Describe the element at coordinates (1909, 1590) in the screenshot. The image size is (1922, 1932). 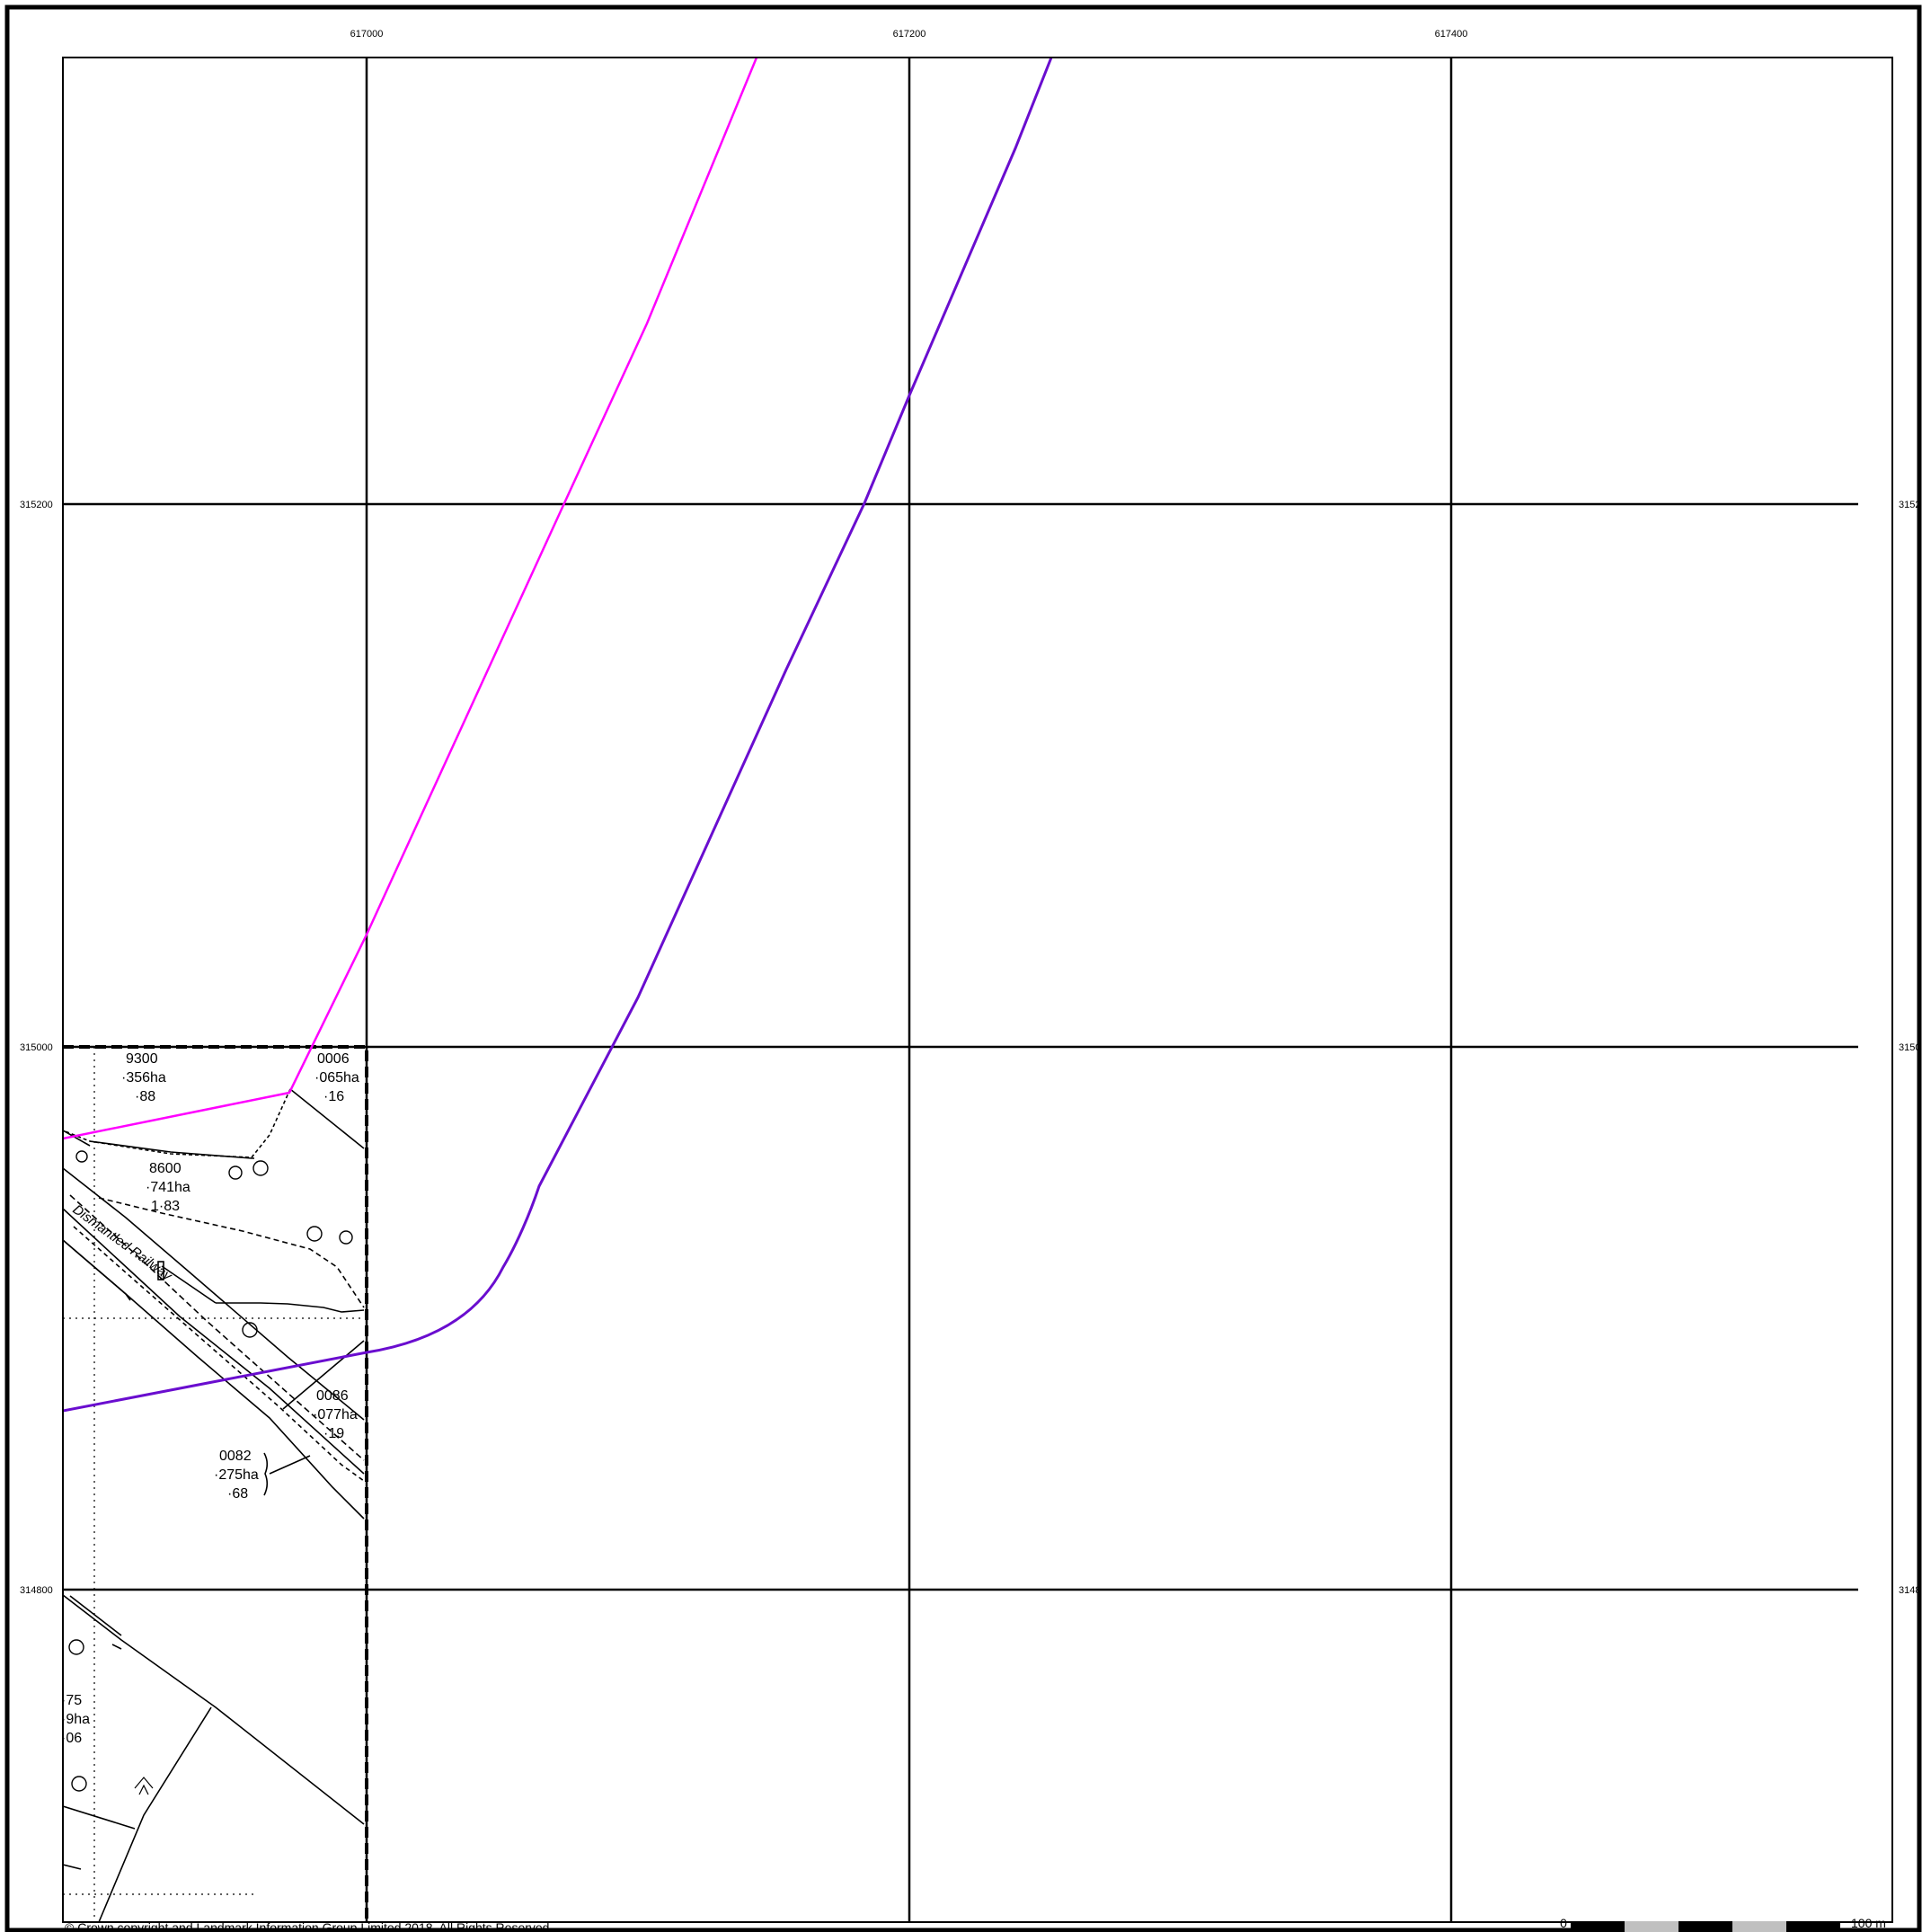
I see `northing-label-right-3148: 3148` at that location.